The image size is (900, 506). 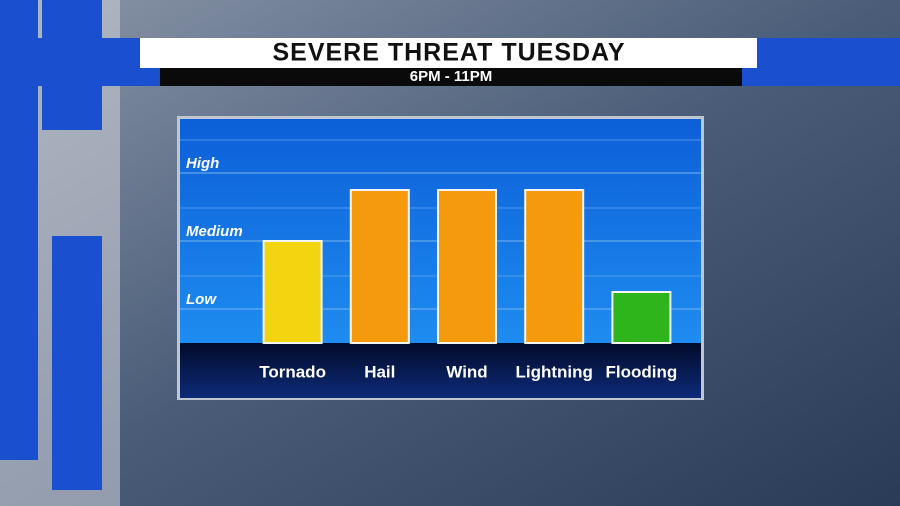 What do you see at coordinates (379, 371) in the screenshot?
I see `x-tick-label: Hail` at bounding box center [379, 371].